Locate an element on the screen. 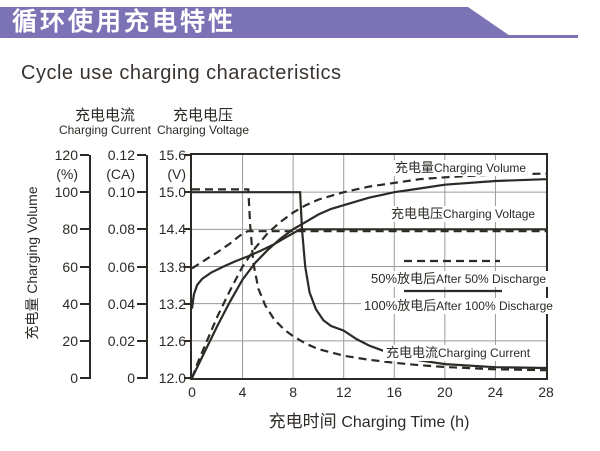 The width and height of the screenshot is (600, 451). y-tick-label-volume: 120 is located at coordinates (66, 155).